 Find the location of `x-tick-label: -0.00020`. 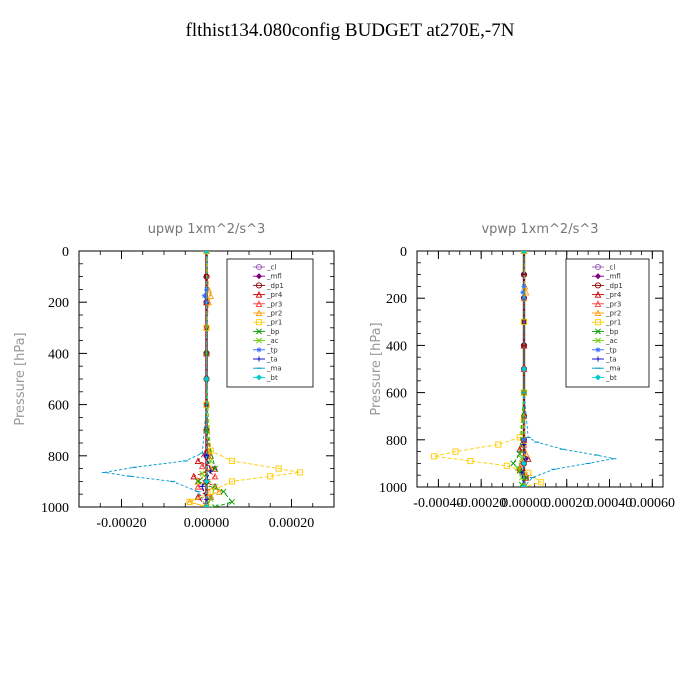

x-tick-label: -0.00020 is located at coordinates (121, 523).